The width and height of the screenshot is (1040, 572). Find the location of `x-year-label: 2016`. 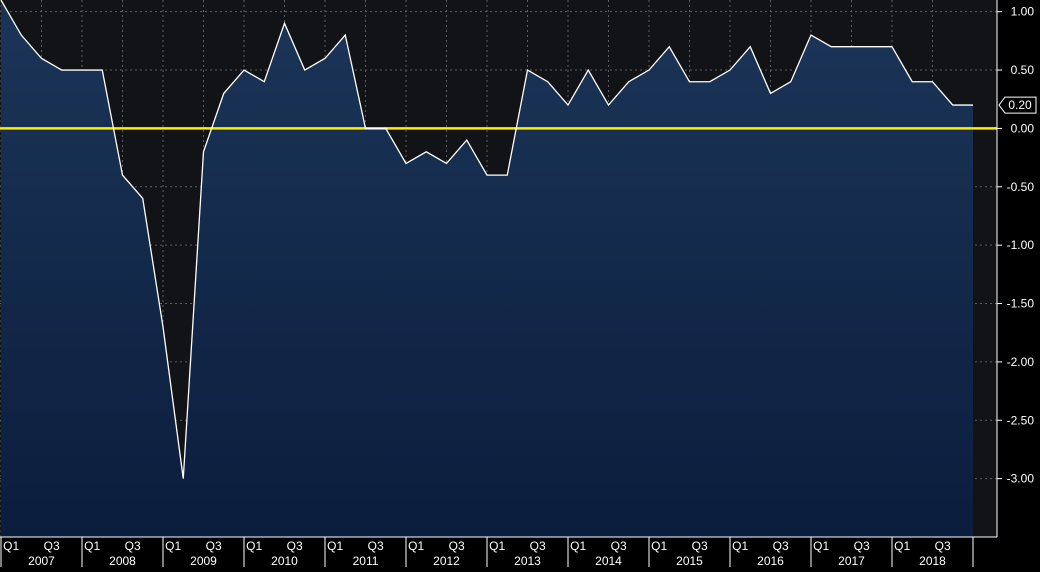

x-year-label: 2016 is located at coordinates (770, 560).